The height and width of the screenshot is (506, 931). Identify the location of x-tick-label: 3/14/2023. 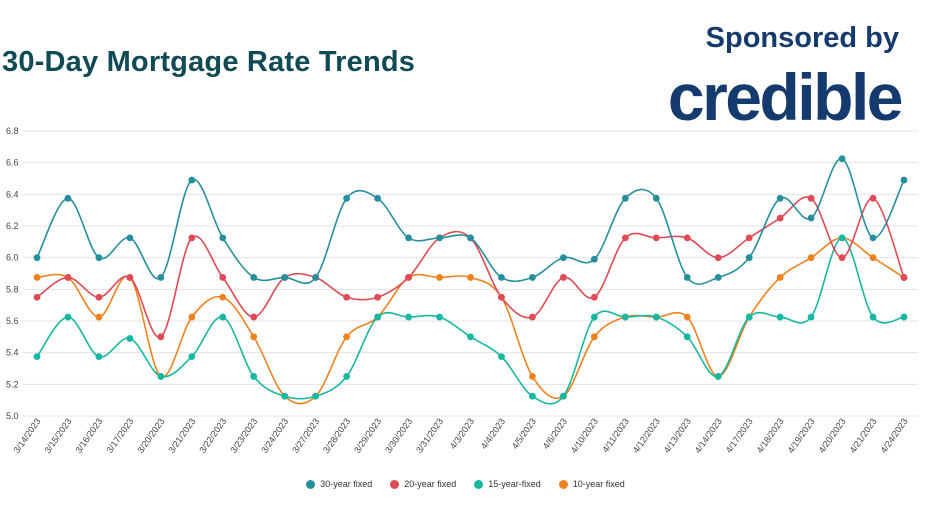
(26, 435).